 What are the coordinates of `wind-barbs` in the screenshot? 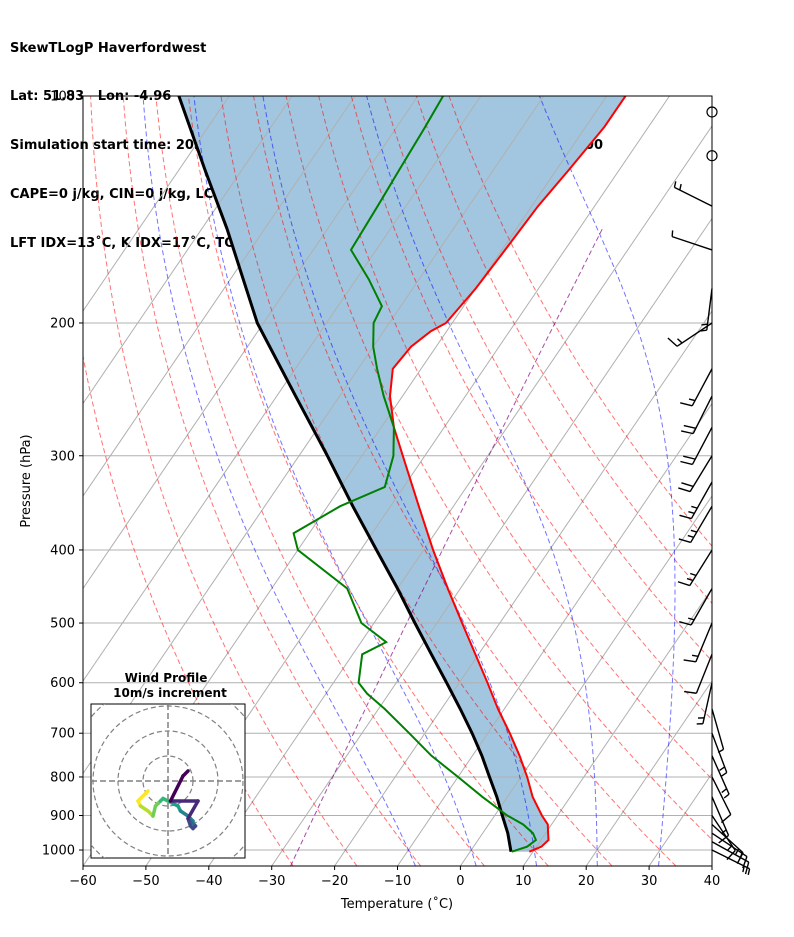 It's located at (709, 490).